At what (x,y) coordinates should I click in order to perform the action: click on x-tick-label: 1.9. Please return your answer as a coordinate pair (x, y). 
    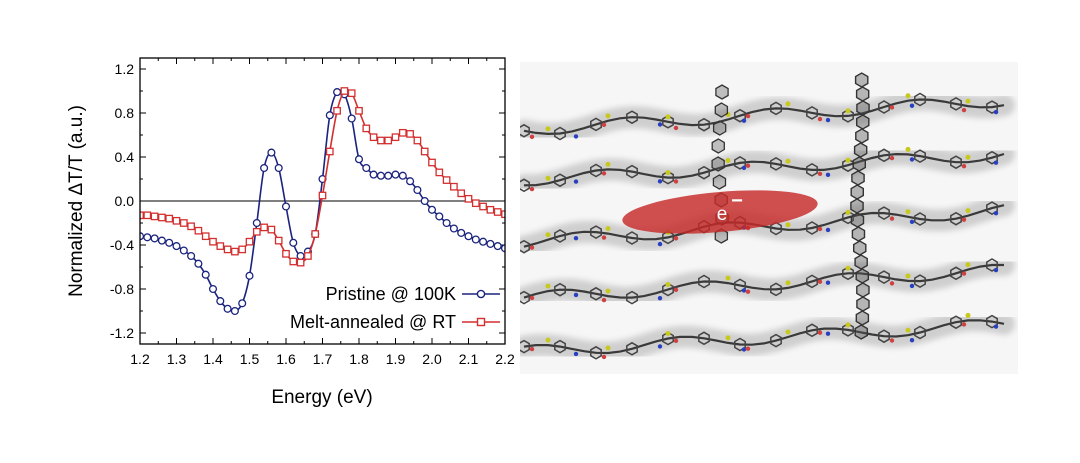
    Looking at the image, I should click on (396, 359).